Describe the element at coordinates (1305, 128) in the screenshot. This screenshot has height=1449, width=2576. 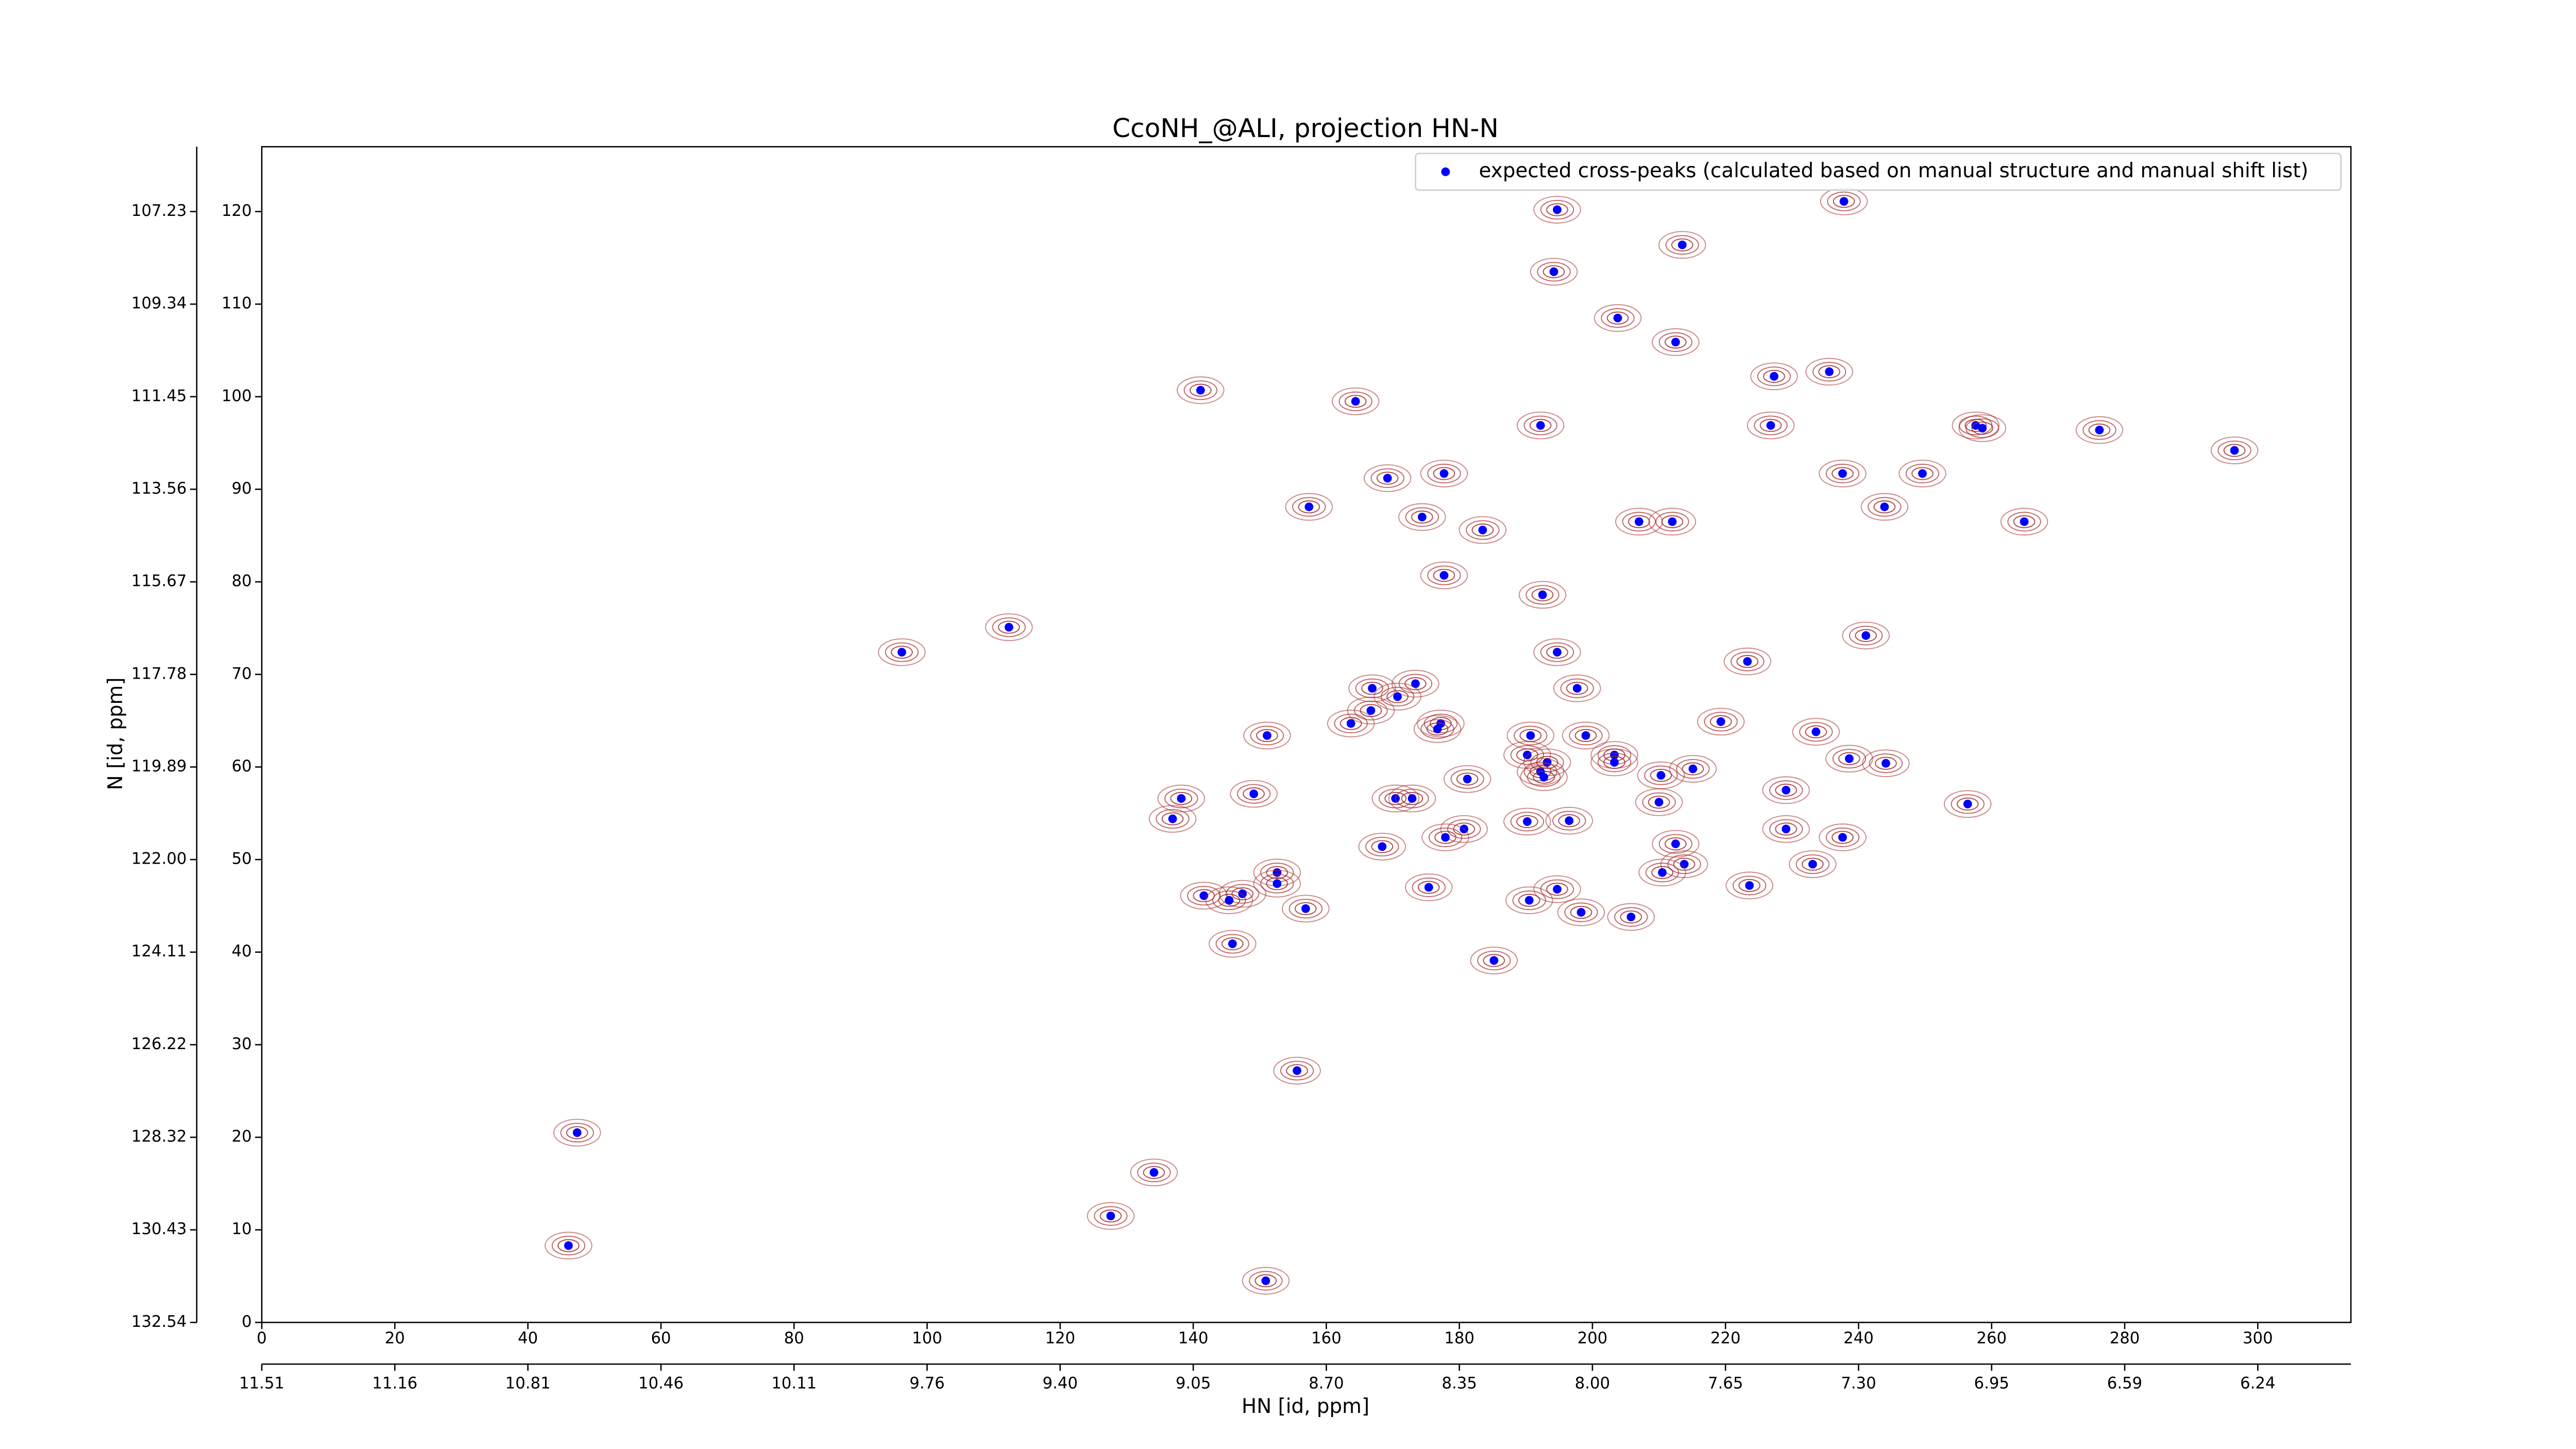
I see `chart-title: CcoNH_@ALI, projection HN-N` at that location.